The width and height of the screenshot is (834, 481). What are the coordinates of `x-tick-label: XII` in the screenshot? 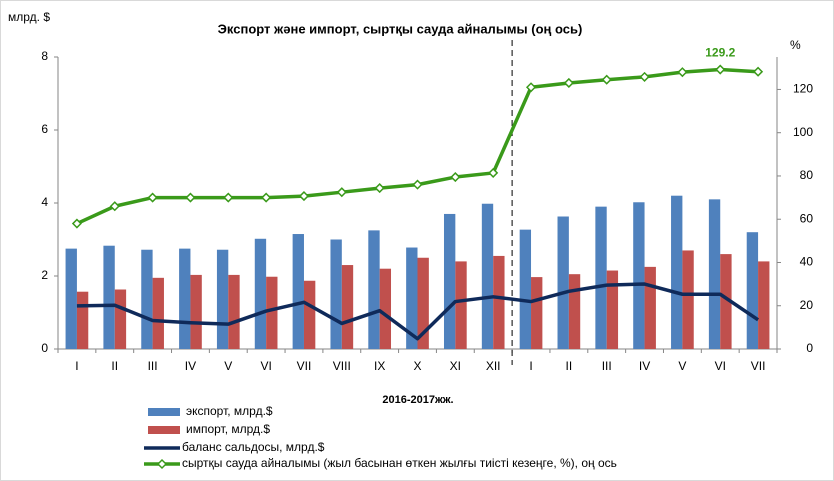 It's located at (493, 366).